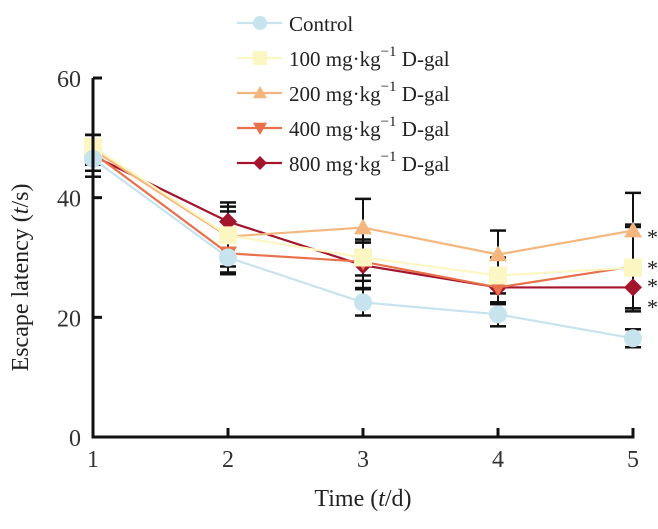 The height and width of the screenshot is (529, 658). I want to click on y-axis-title: Escape latency (t/s), so click(21, 278).